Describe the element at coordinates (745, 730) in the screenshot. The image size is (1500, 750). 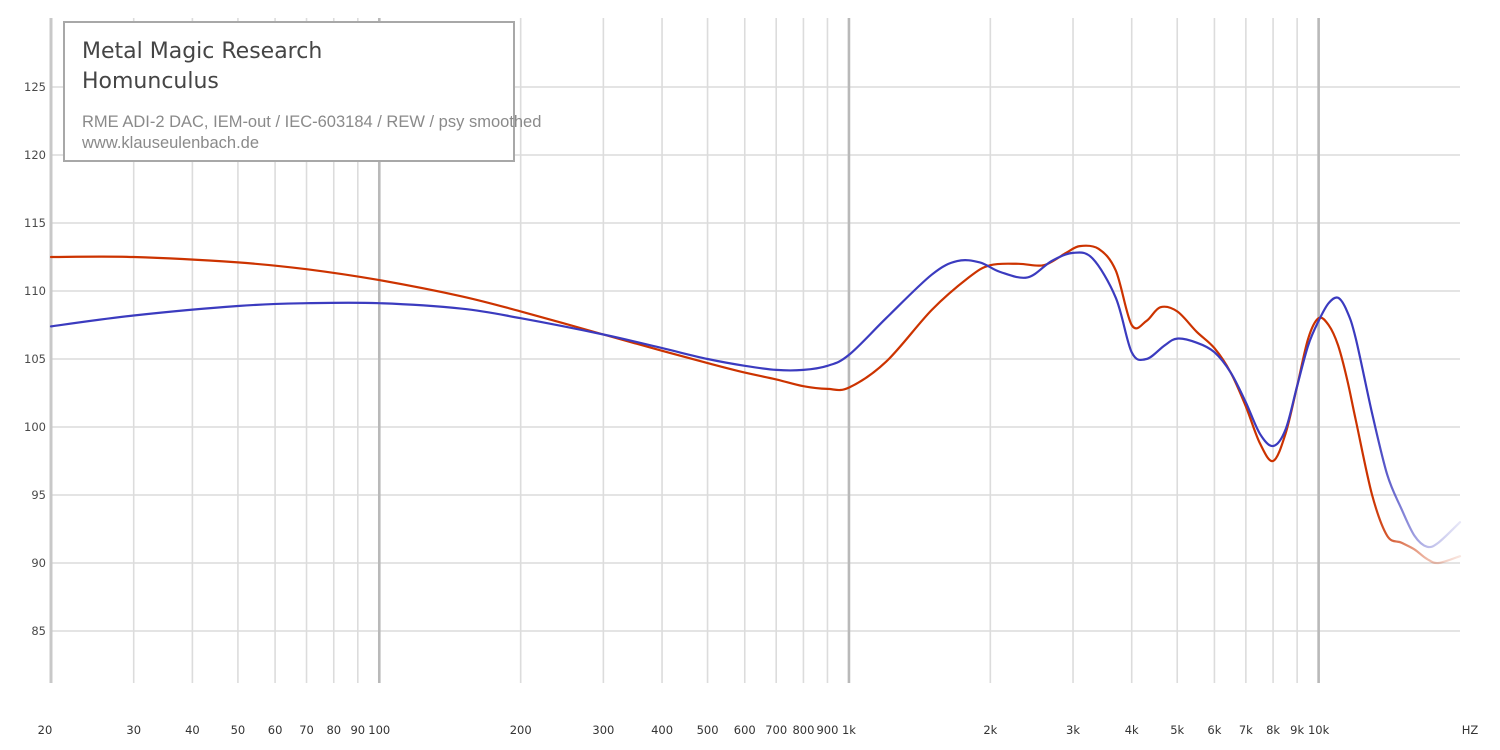
I see `x-tick-label-600: 600` at that location.